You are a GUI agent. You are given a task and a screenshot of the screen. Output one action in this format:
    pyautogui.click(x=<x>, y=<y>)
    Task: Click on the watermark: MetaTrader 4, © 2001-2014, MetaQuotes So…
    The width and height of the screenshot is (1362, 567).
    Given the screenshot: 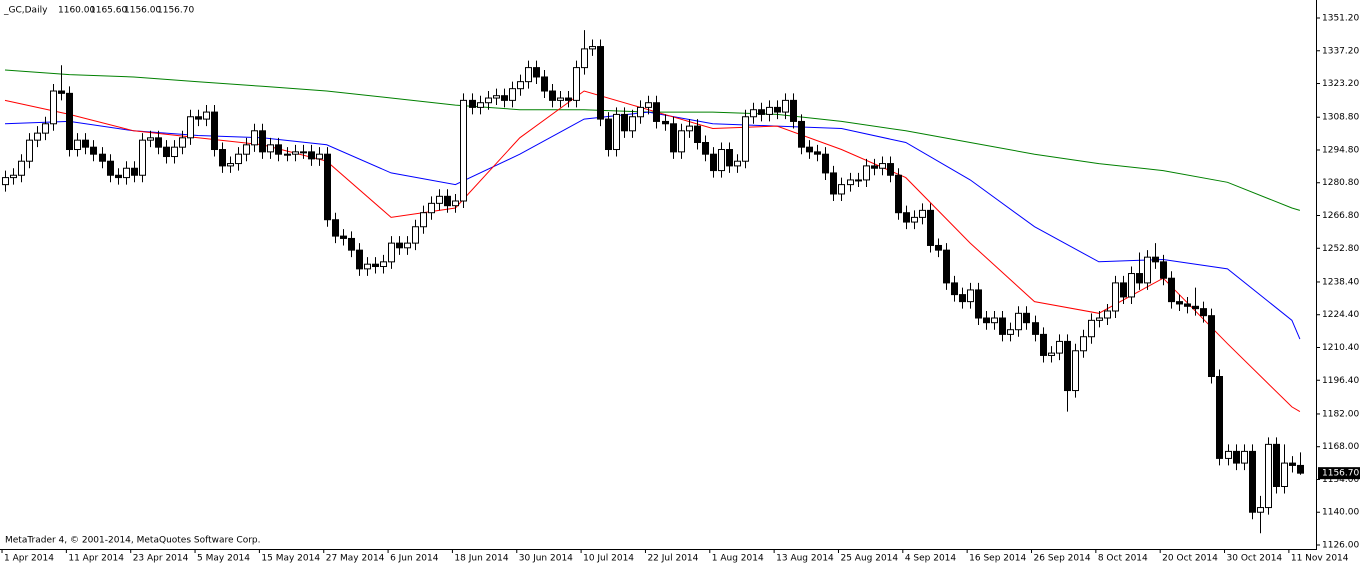 What is the action you would take?
    pyautogui.click(x=133, y=541)
    